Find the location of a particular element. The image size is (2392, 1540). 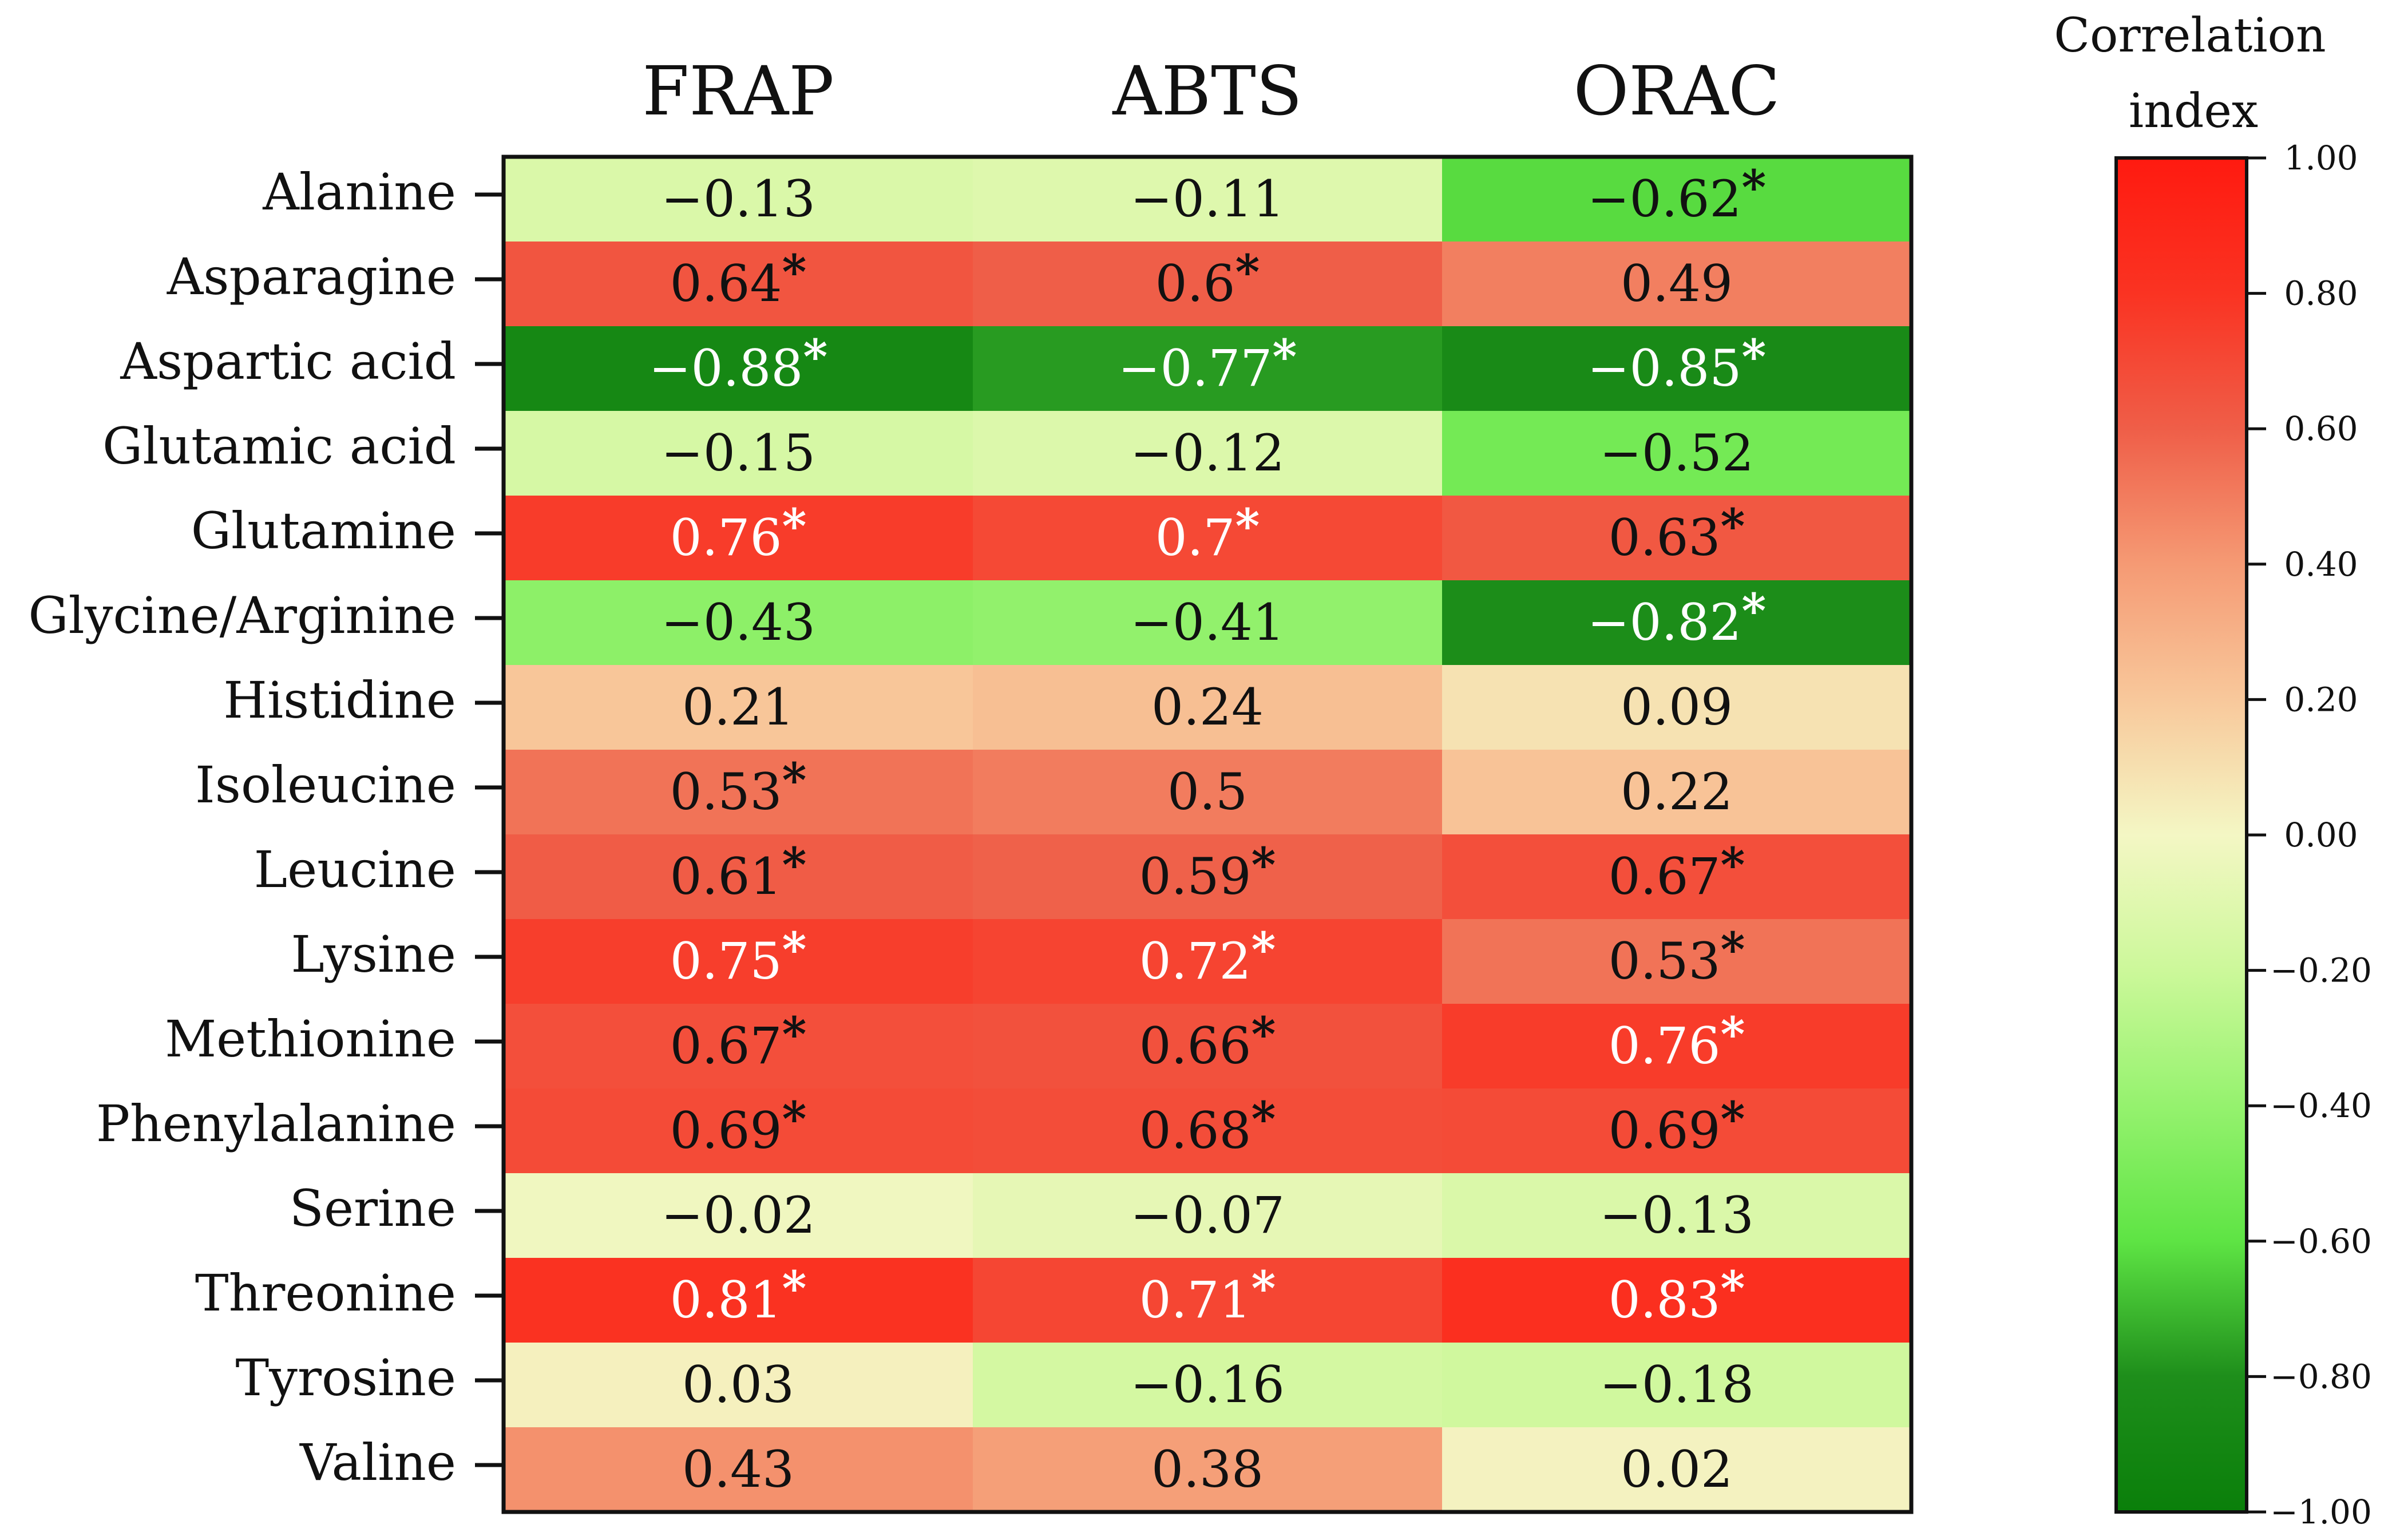

cell-histidine-orac is located at coordinates (1677, 707).